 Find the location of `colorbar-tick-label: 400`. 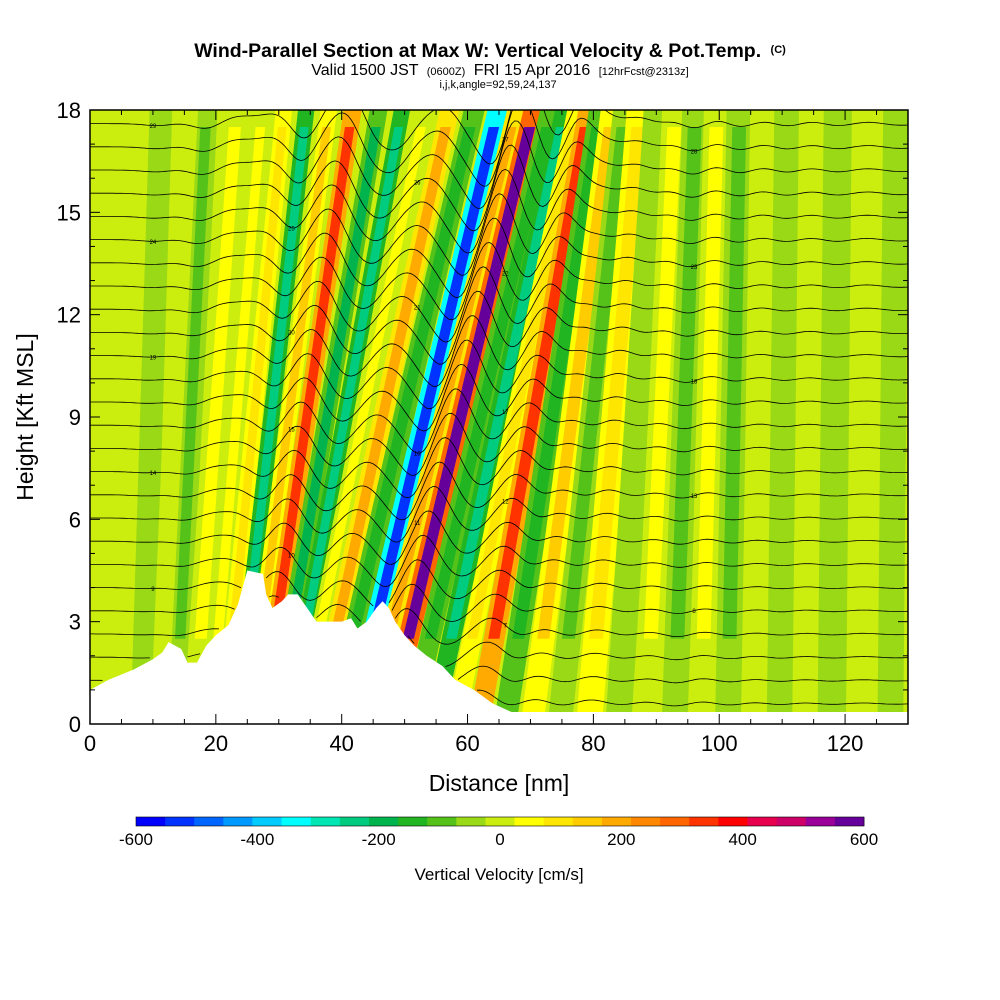

colorbar-tick-label: 400 is located at coordinates (742, 839).